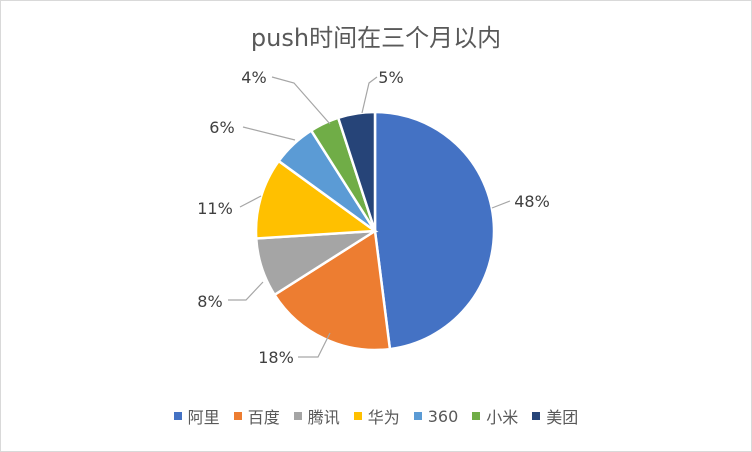  I want to click on legend-item: 360, so click(436, 416).